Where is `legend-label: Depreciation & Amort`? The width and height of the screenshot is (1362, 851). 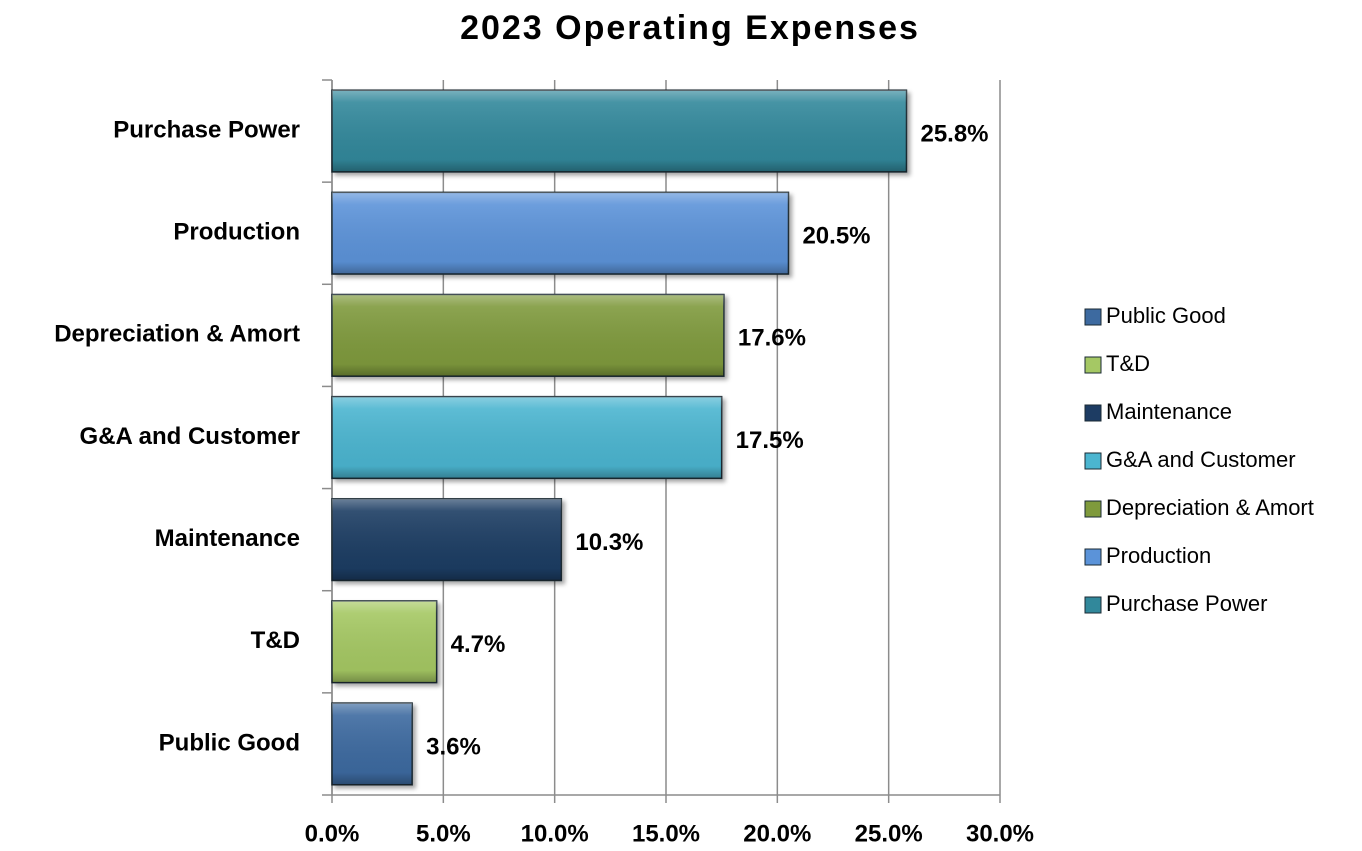 legend-label: Depreciation & Amort is located at coordinates (1210, 507).